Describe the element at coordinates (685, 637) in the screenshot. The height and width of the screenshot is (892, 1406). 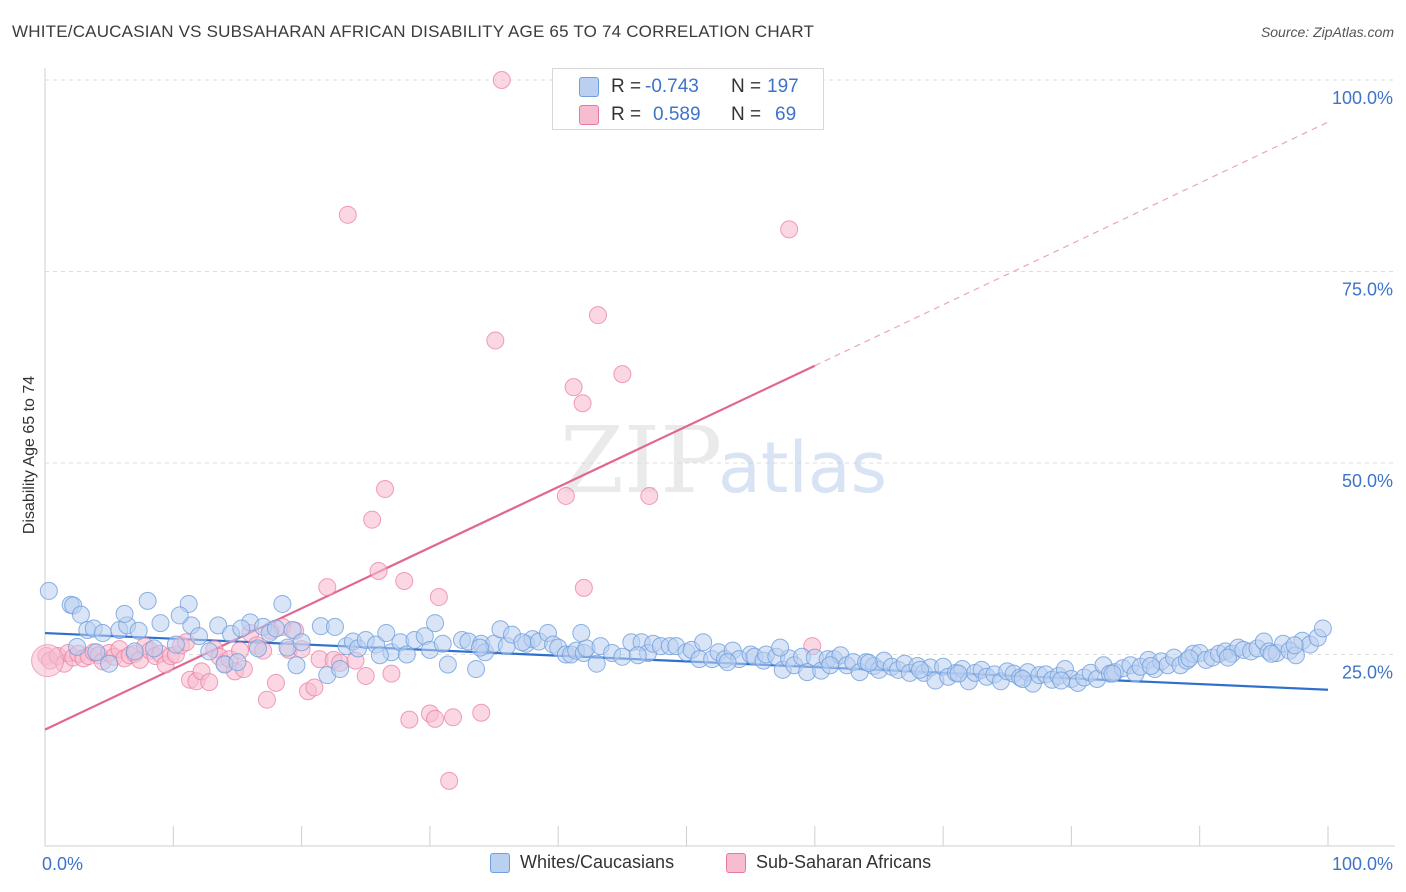
I see `series-whites-caucasians` at that location.